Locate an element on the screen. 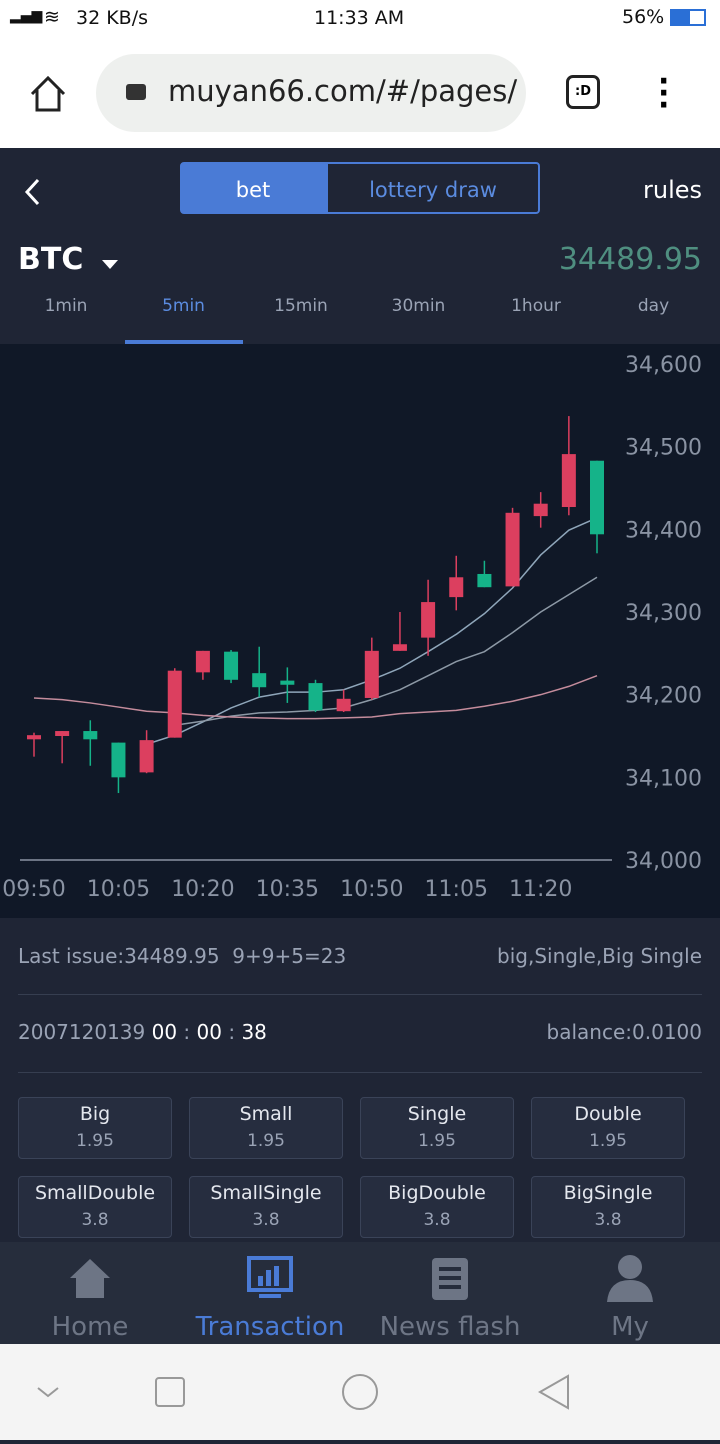 The height and width of the screenshot is (1444, 720). bet-option: Double 1.95 is located at coordinates (608, 1128).